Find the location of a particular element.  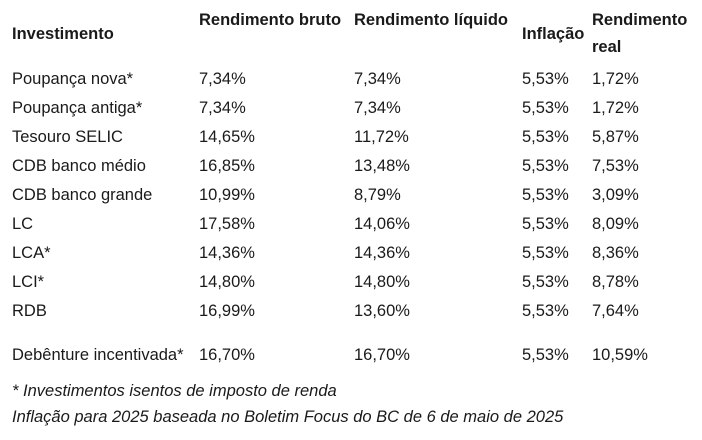

cell-rendimento-liquido: 16,70% is located at coordinates (382, 355).